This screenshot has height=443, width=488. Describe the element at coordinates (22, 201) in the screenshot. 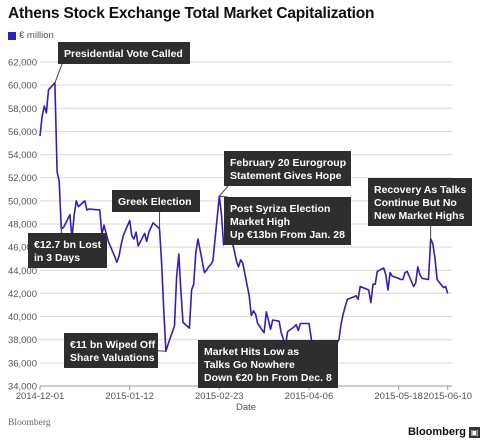

I see `y-tick-label: 50,000` at that location.